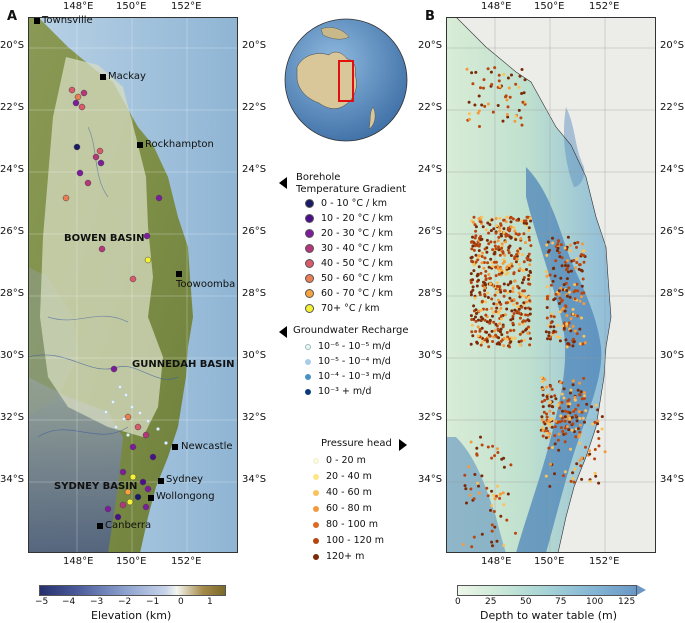  What do you see at coordinates (308, 391) in the screenshot?
I see `legend-dot` at bounding box center [308, 391].